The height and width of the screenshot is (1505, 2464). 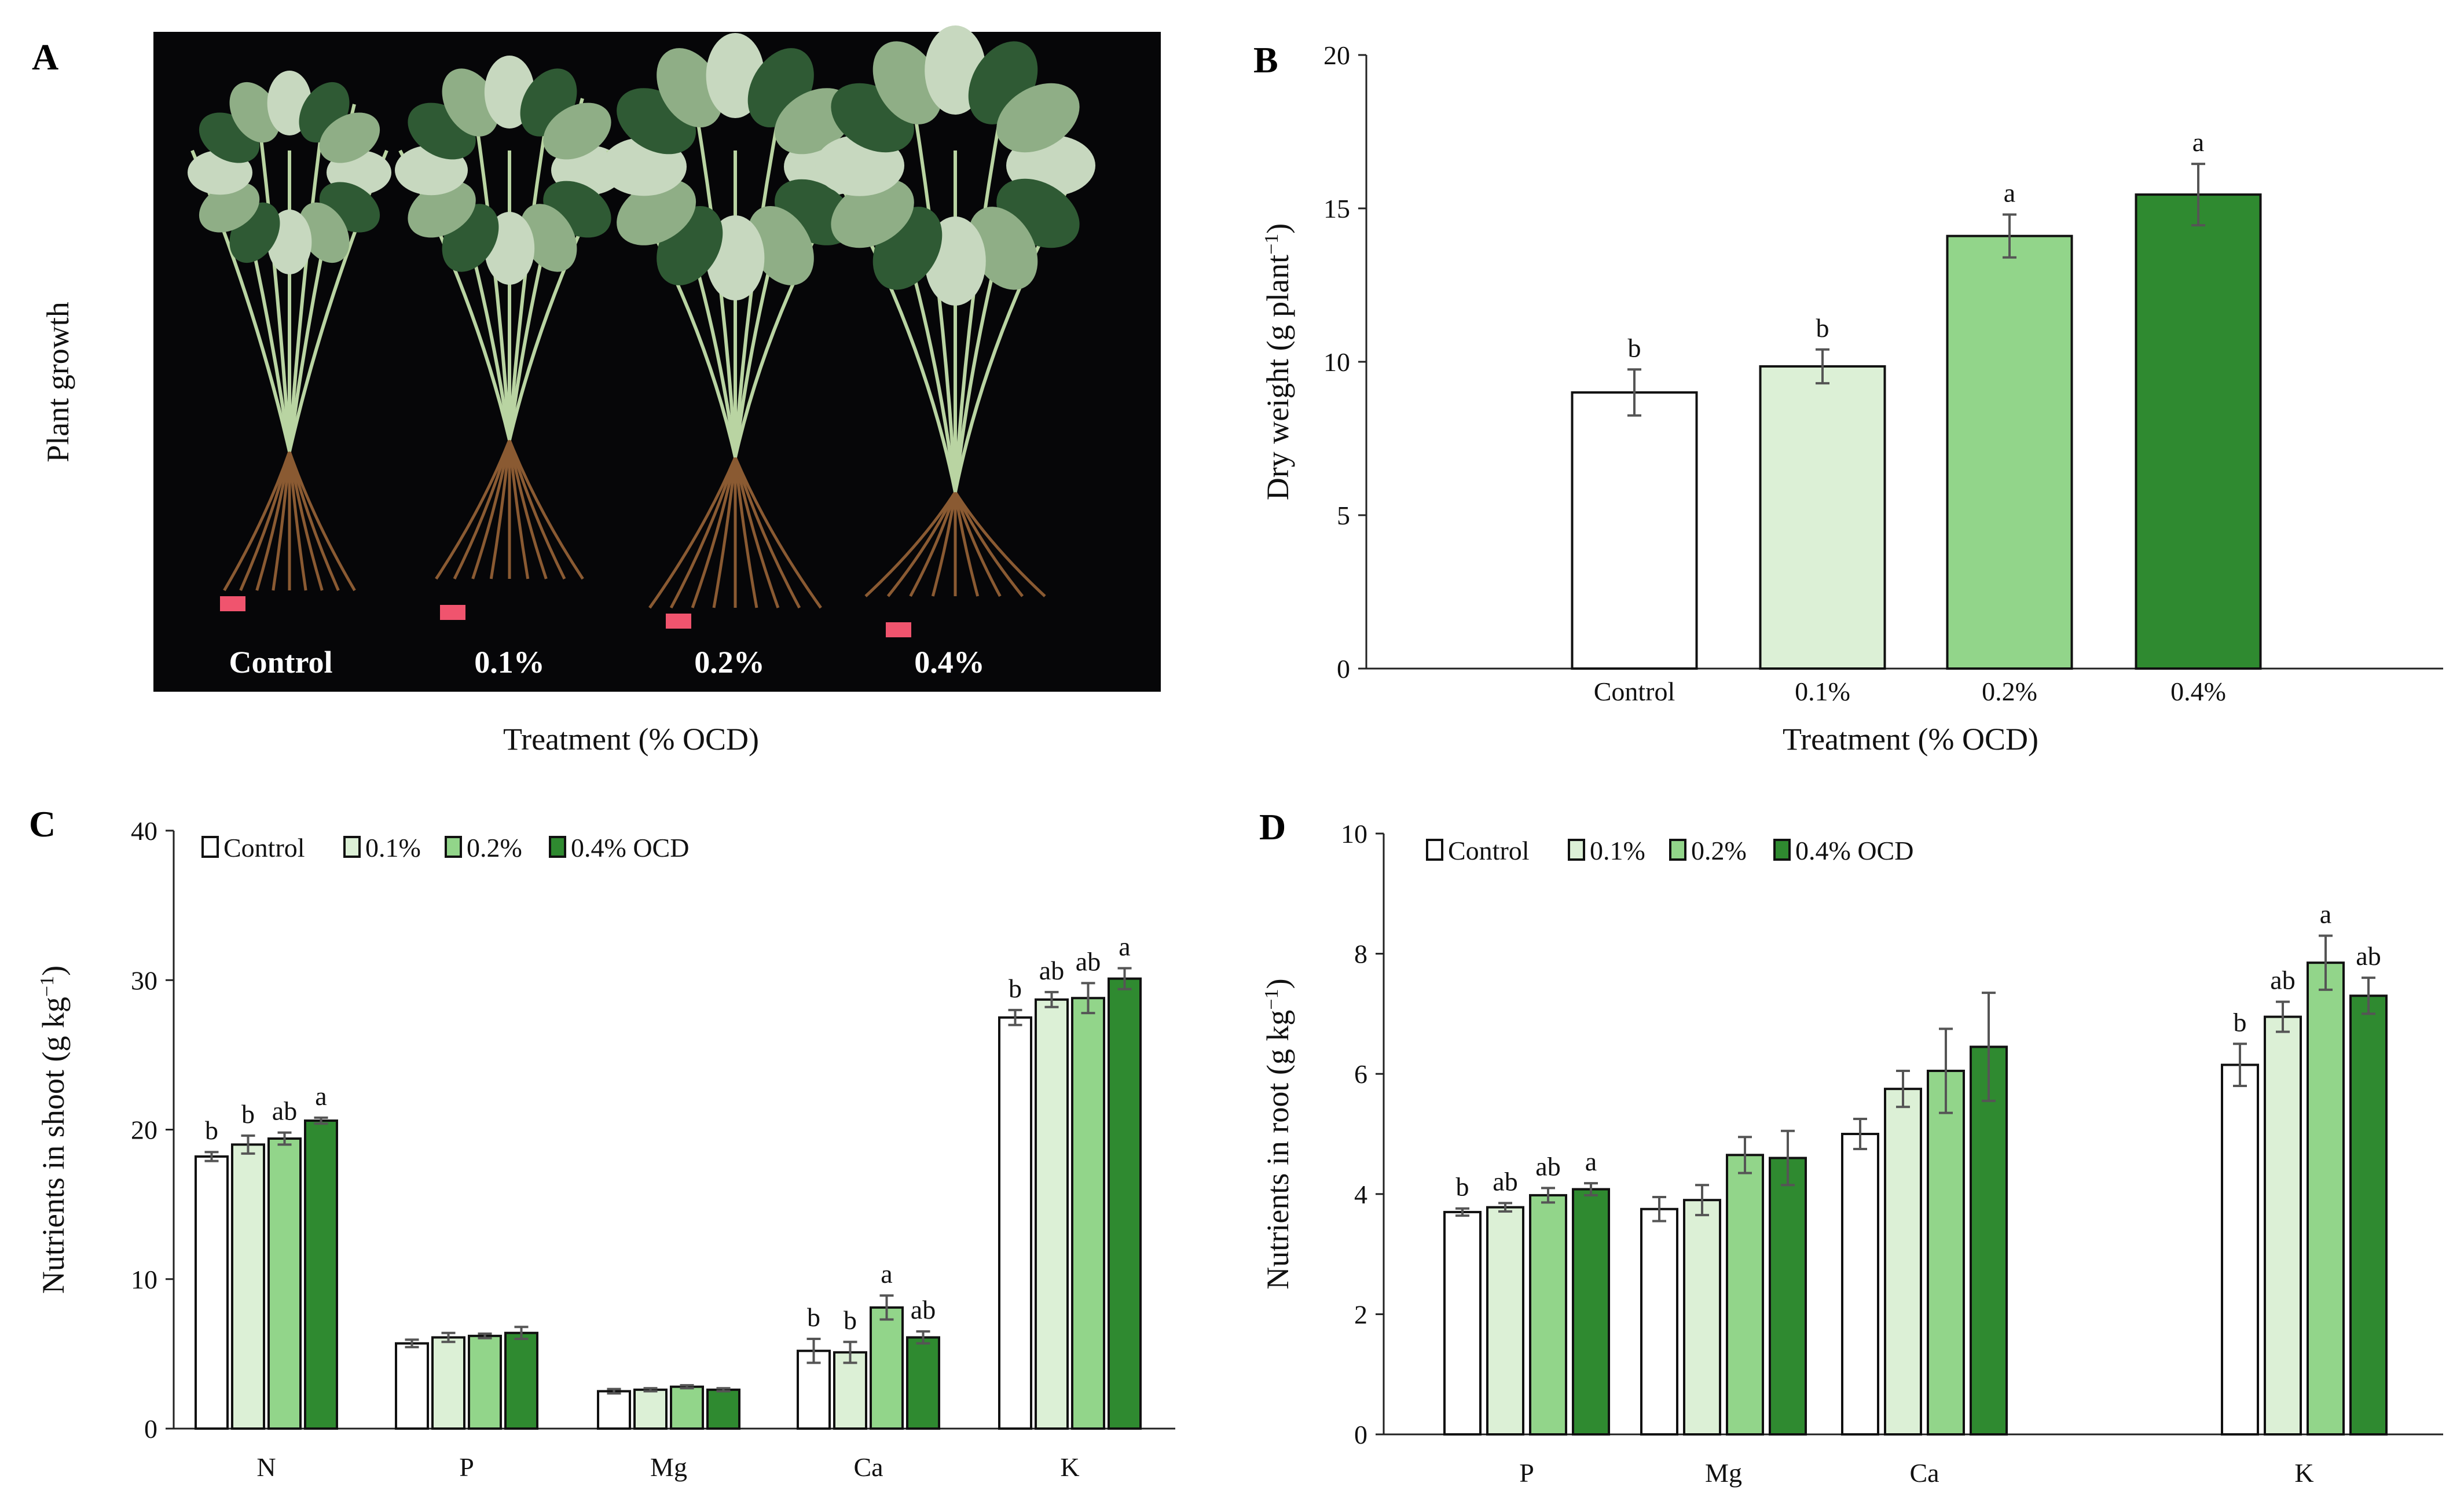 What do you see at coordinates (2198, 692) in the screenshot?
I see `x-tick-label: 0.4%` at bounding box center [2198, 692].